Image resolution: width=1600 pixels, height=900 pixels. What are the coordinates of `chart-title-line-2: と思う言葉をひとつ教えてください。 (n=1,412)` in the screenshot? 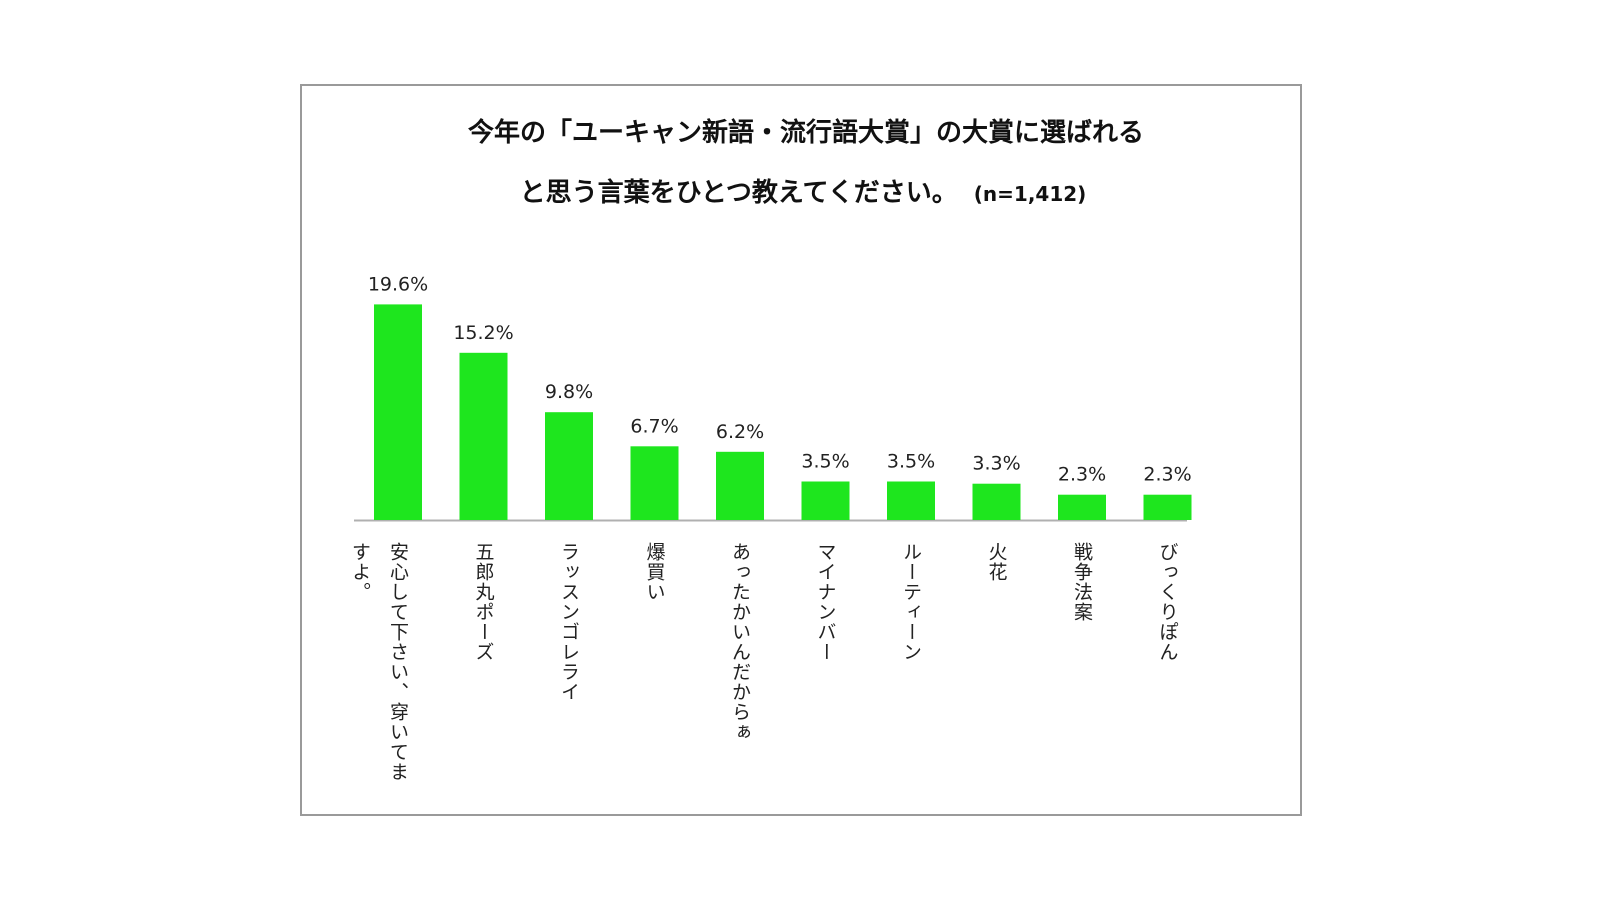 It's located at (803, 190).